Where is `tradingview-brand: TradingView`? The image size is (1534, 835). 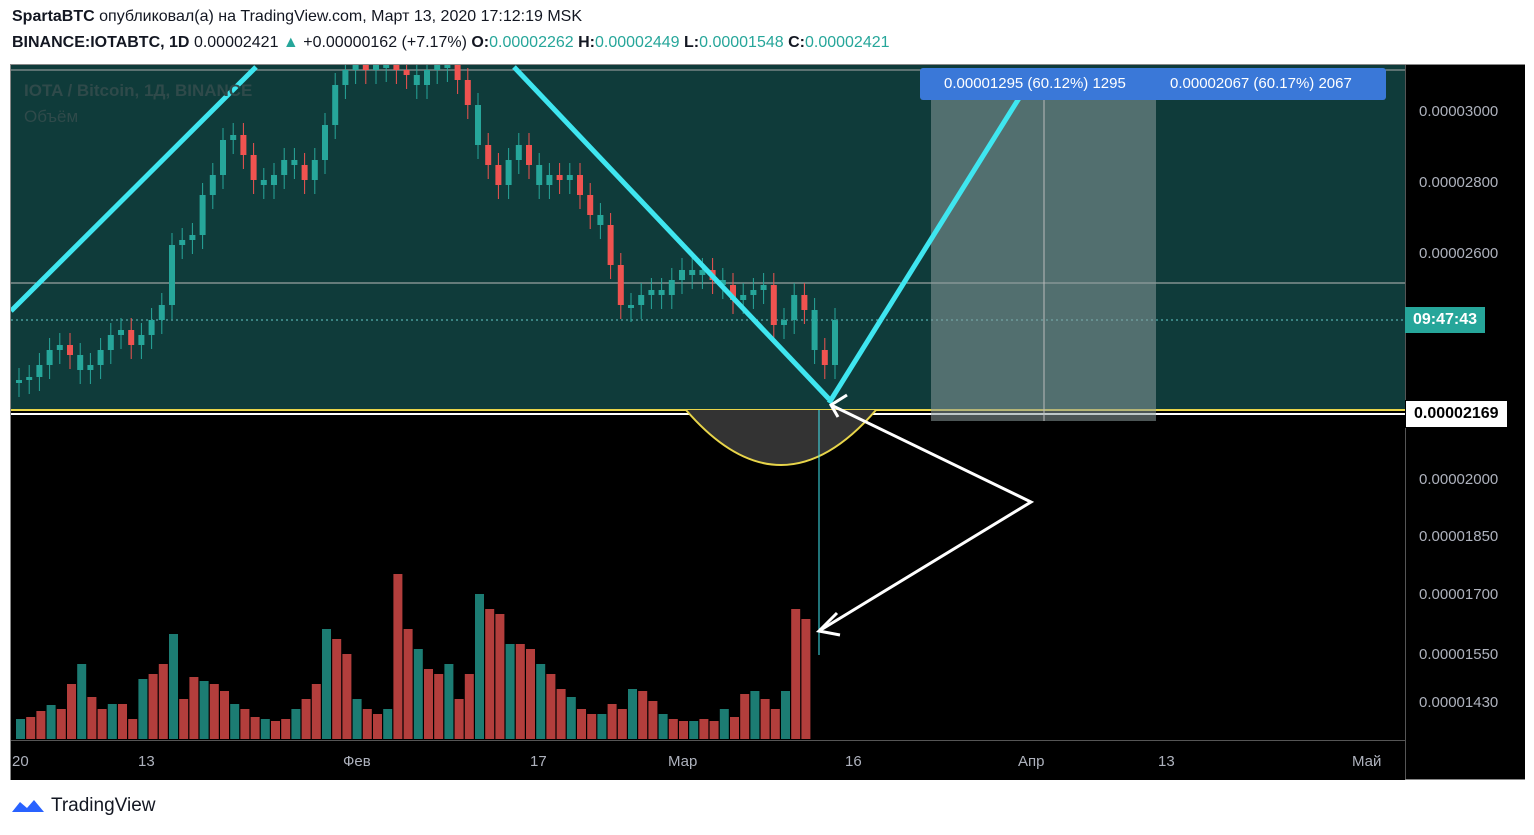 tradingview-brand: TradingView is located at coordinates (83, 806).